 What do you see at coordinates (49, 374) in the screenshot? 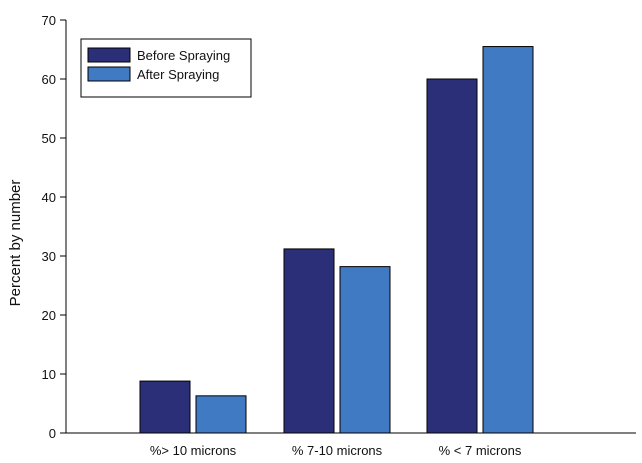
I see `y-tick-label: 10` at bounding box center [49, 374].